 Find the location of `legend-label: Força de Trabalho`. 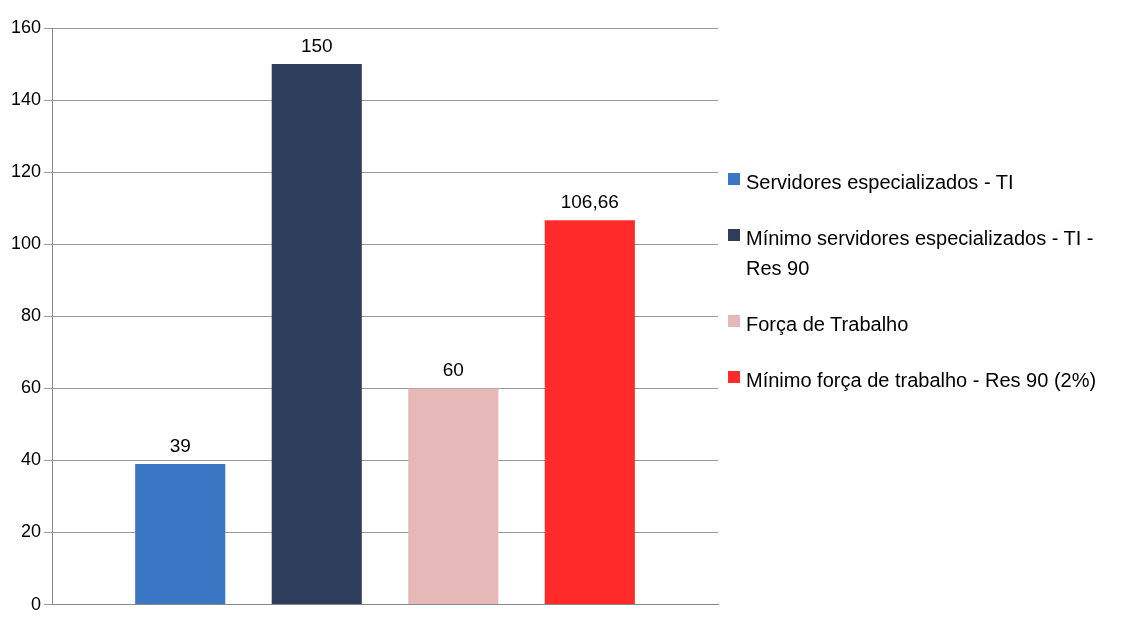

legend-label: Força de Trabalho is located at coordinates (827, 324).